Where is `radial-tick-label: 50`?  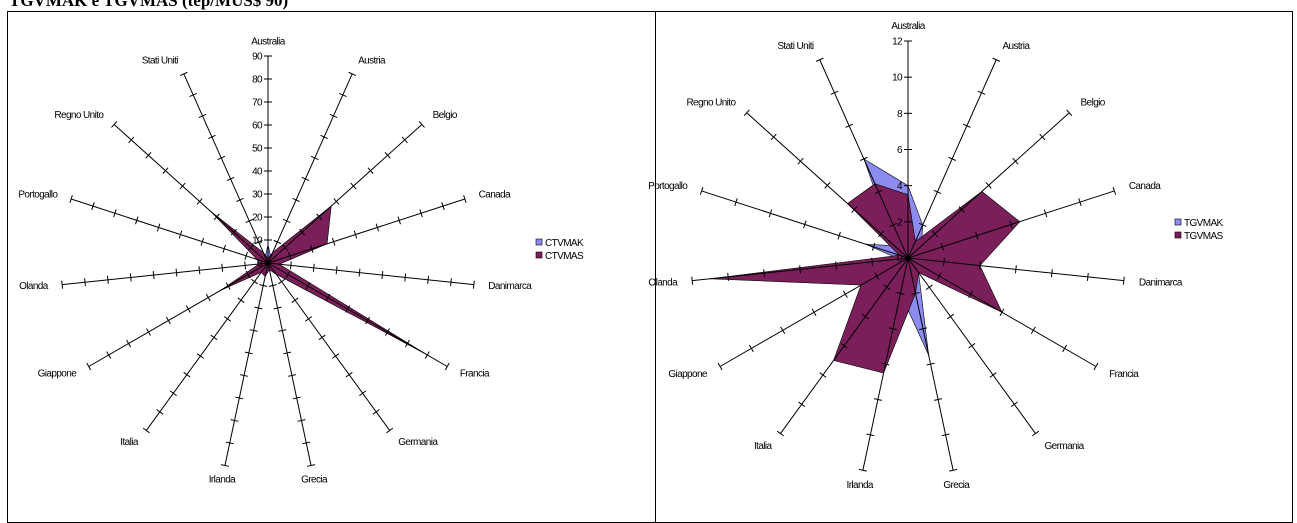 radial-tick-label: 50 is located at coordinates (257, 149).